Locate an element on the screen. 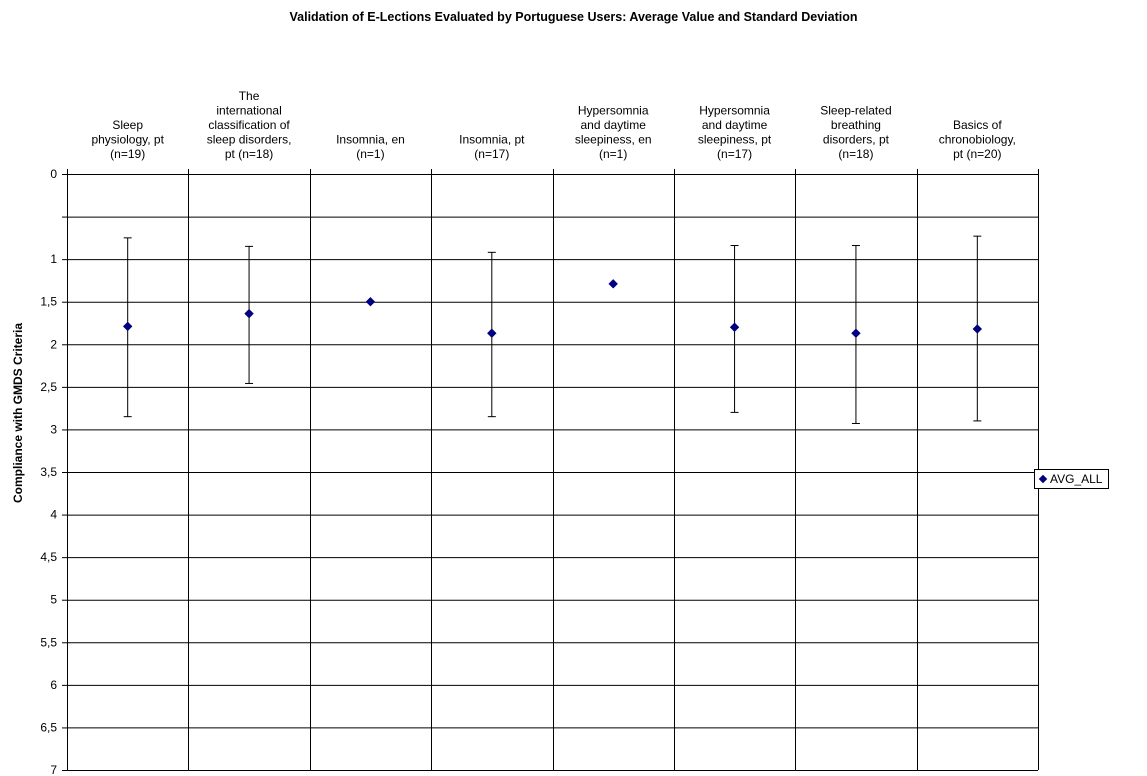  category-label: classification of is located at coordinates (249, 125).